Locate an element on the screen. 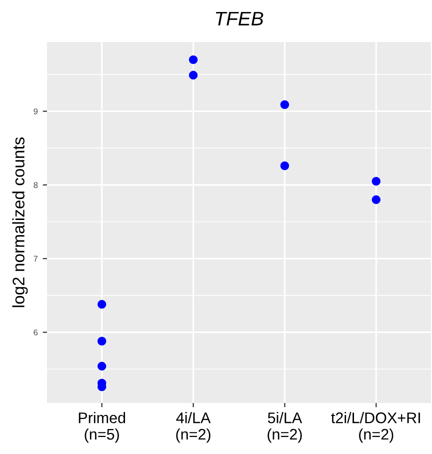 The width and height of the screenshot is (432, 454). chart-title: TFEB is located at coordinates (240, 19).